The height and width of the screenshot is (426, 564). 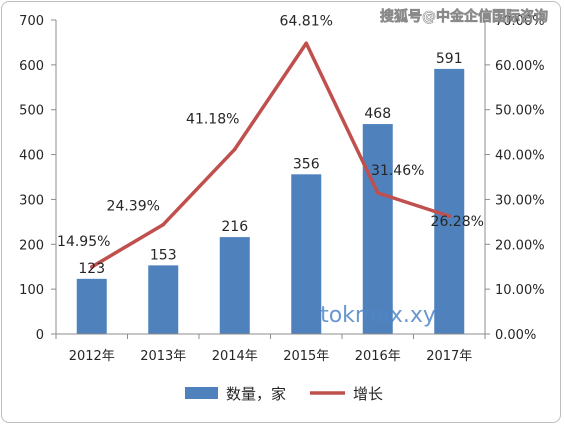 I want to click on line-value-label: 41.18%, so click(x=212, y=119).